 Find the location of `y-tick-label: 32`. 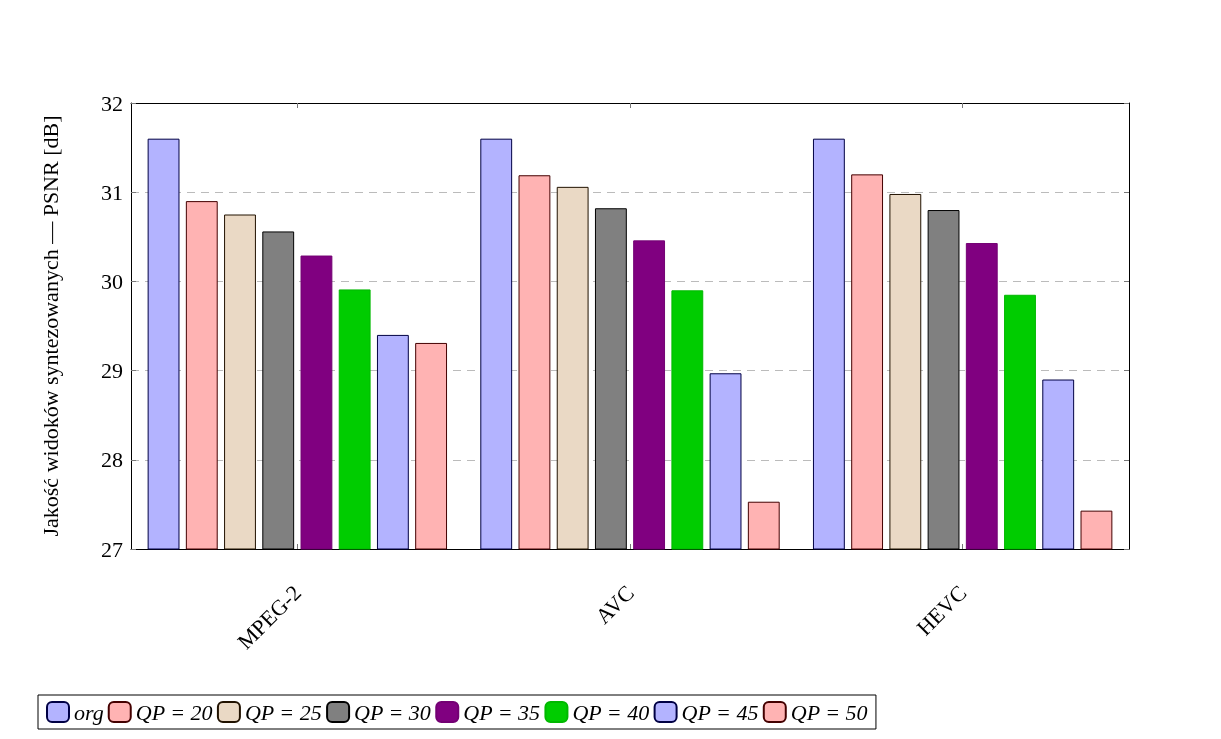

y-tick-label: 32 is located at coordinates (112, 103).